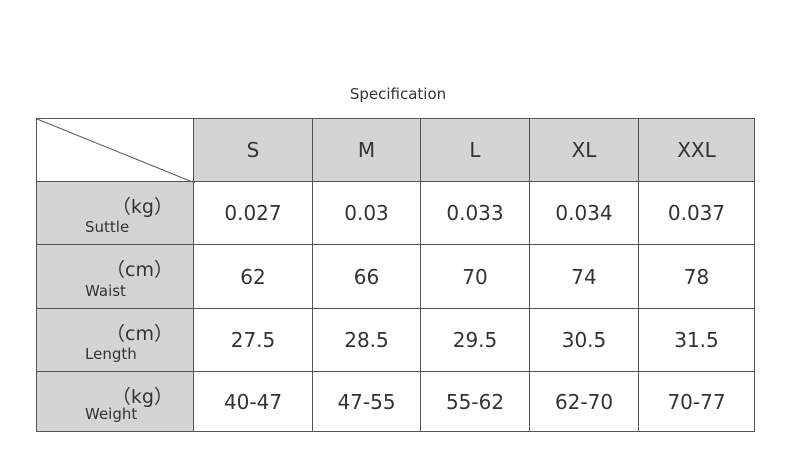  I want to click on row-header: （kg） Suttle, so click(115, 213).